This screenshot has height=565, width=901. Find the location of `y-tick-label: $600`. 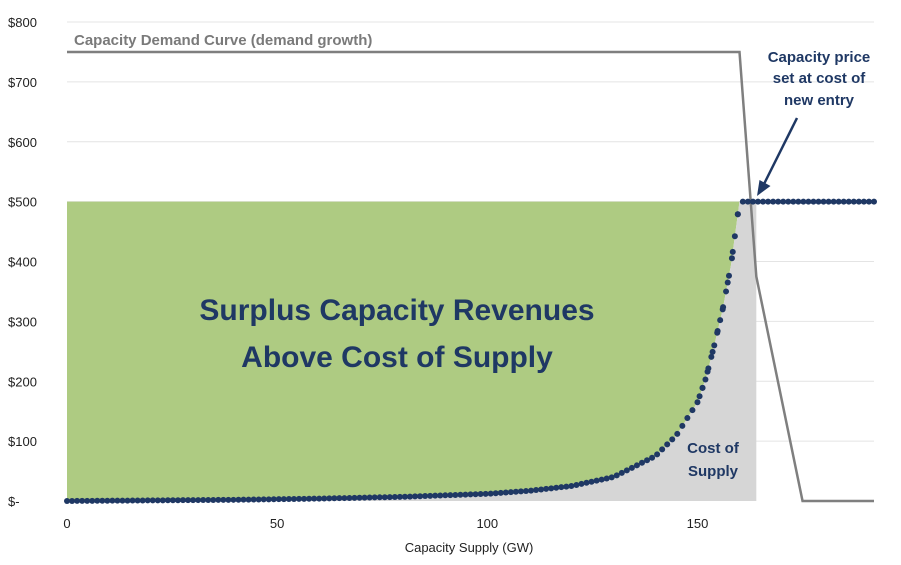

y-tick-label: $600 is located at coordinates (22, 142).